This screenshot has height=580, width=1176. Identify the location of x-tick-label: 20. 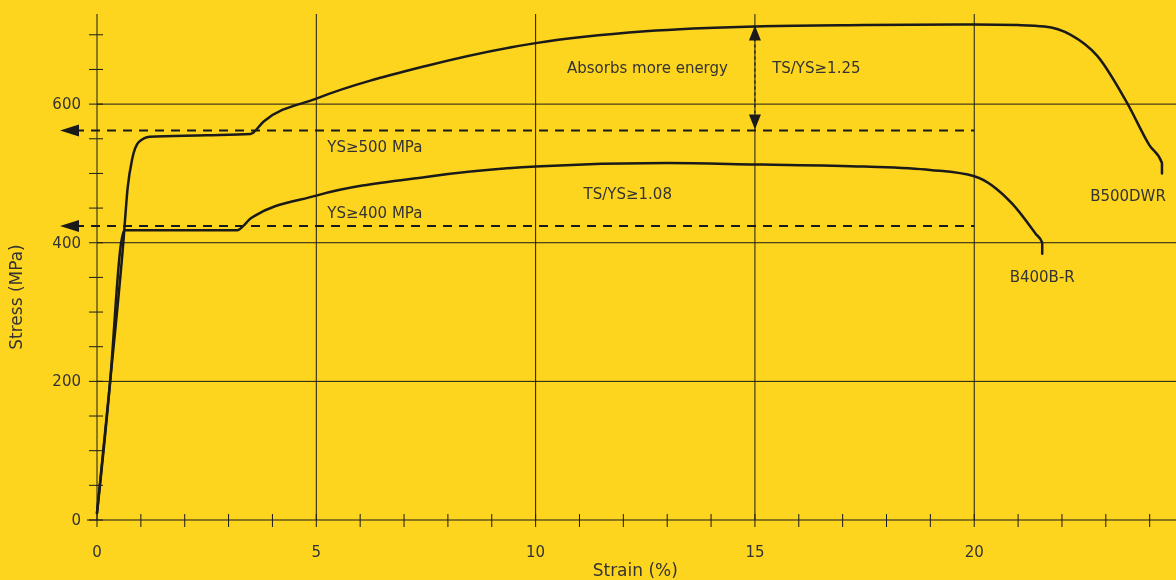
(974, 552).